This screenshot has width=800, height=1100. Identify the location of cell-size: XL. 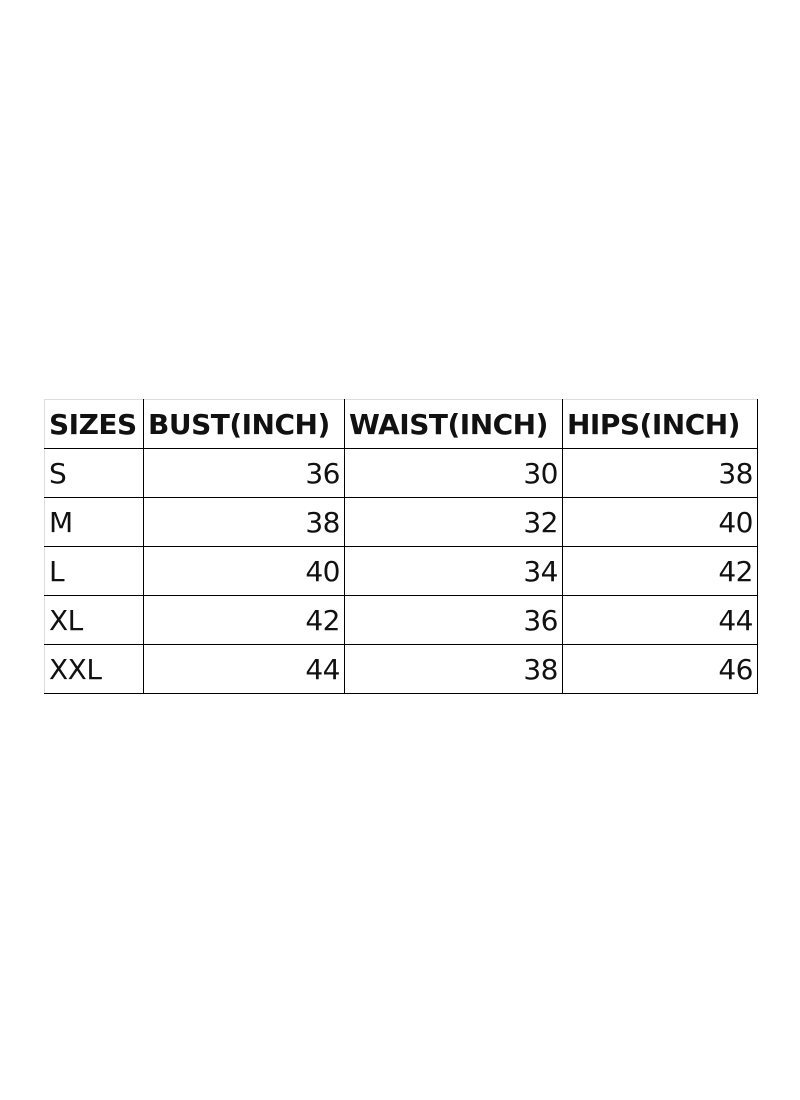
(94, 620).